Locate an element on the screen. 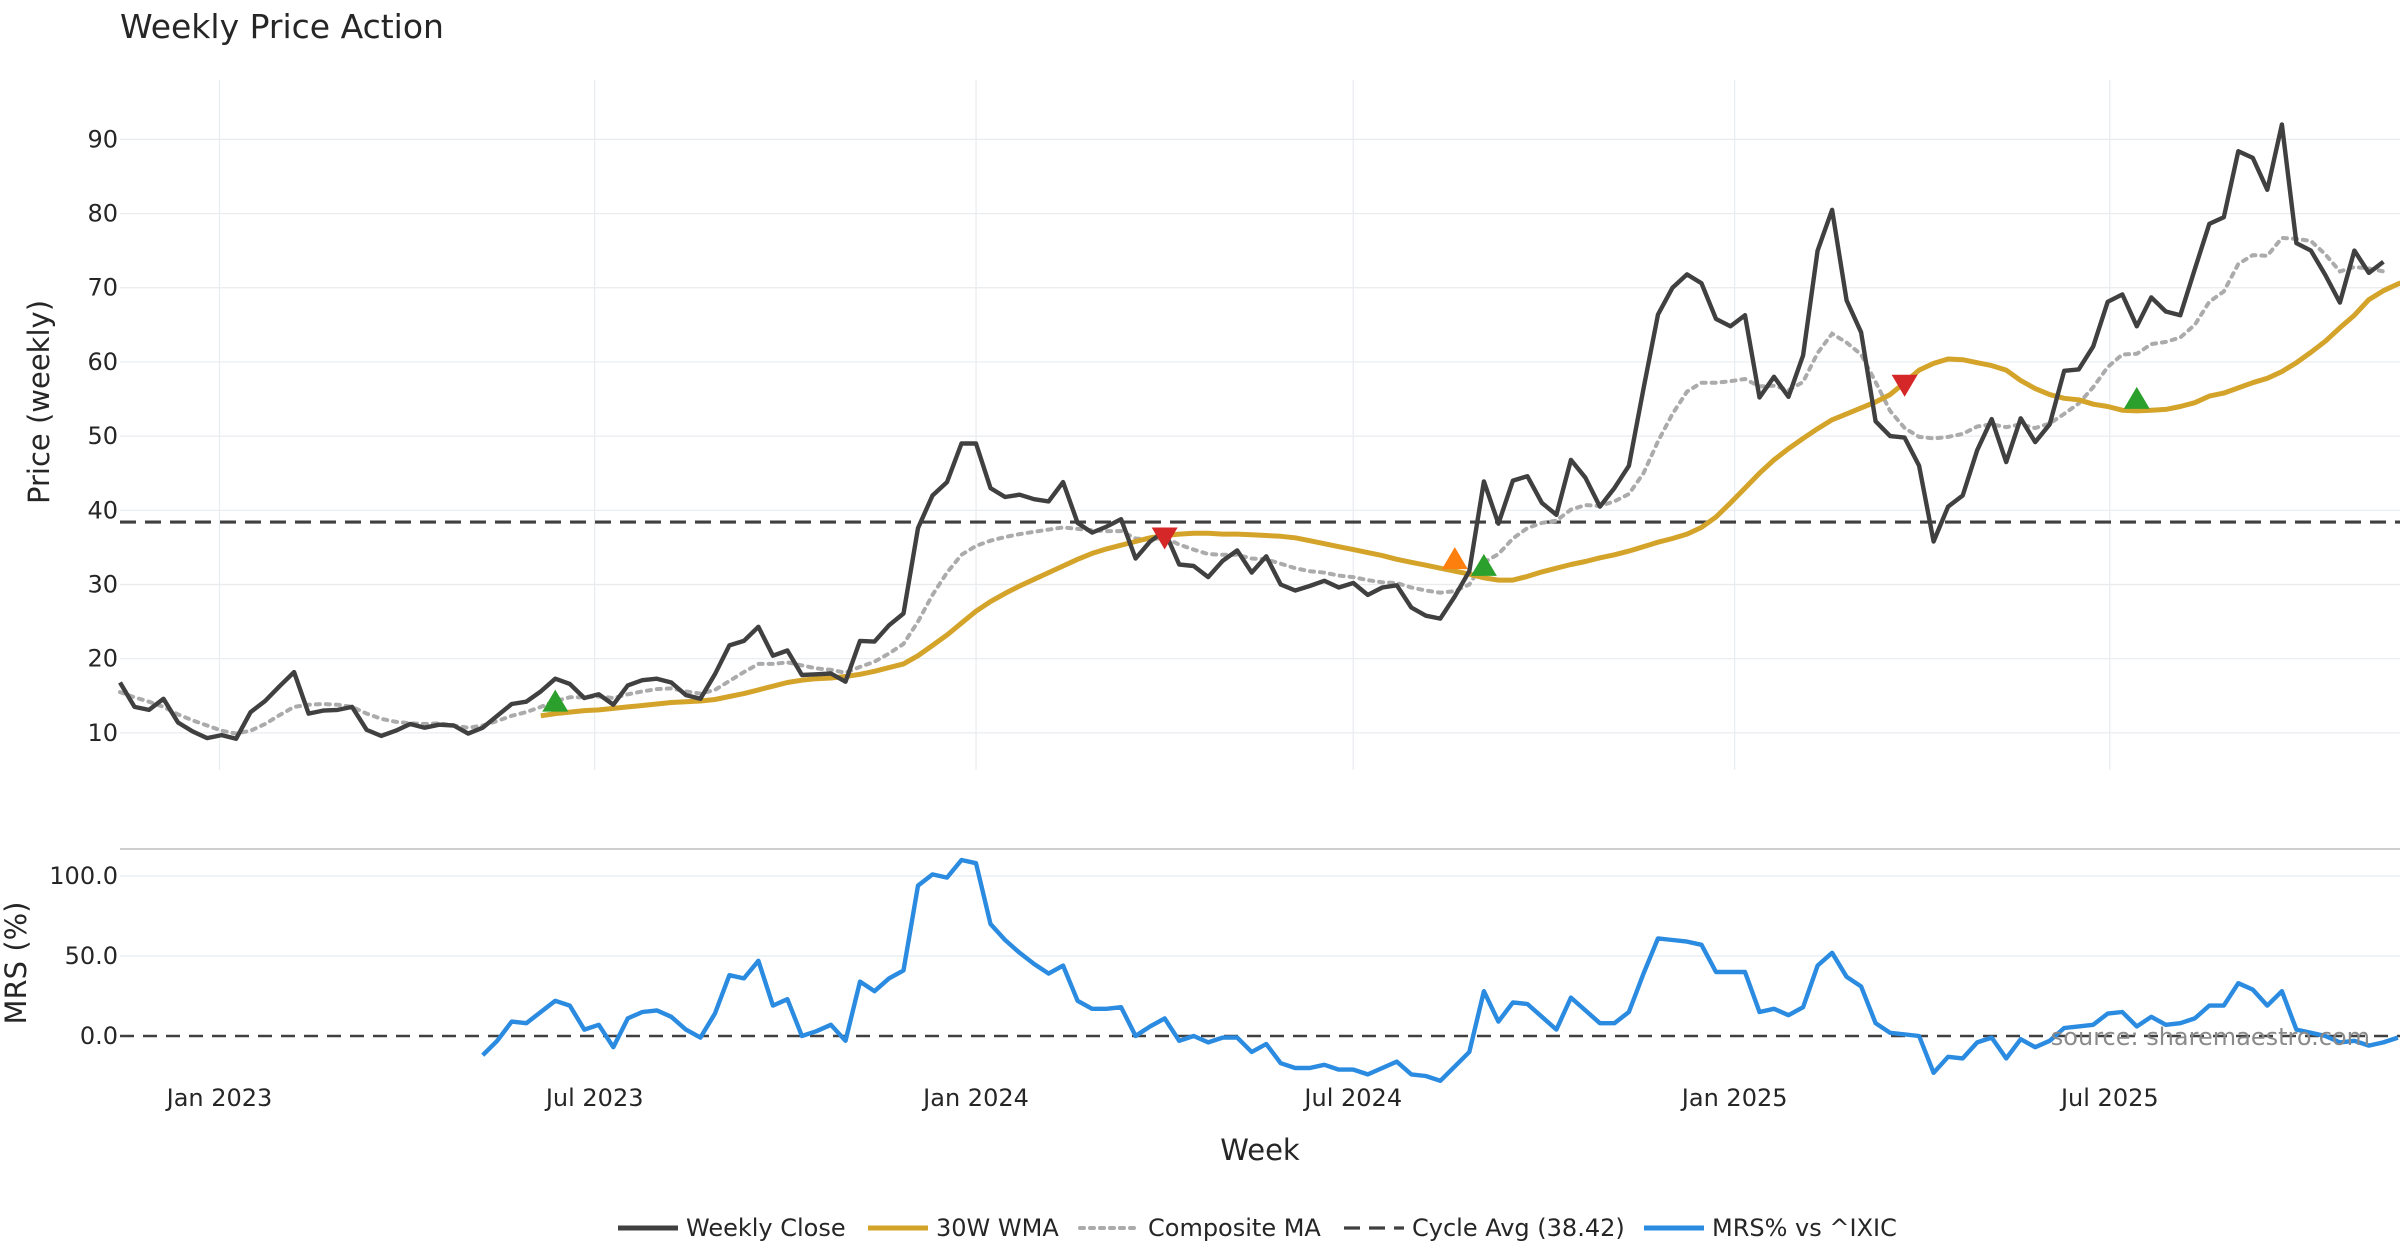 This screenshot has width=2400, height=1260. x-tick-label: Jan 2025 is located at coordinates (1734, 1098).